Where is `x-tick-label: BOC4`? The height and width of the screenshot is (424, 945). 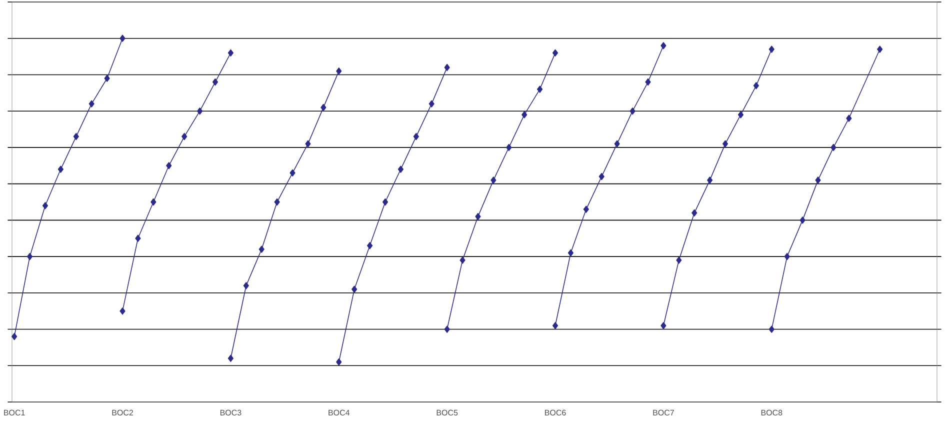
x-tick-label: BOC4 is located at coordinates (339, 413).